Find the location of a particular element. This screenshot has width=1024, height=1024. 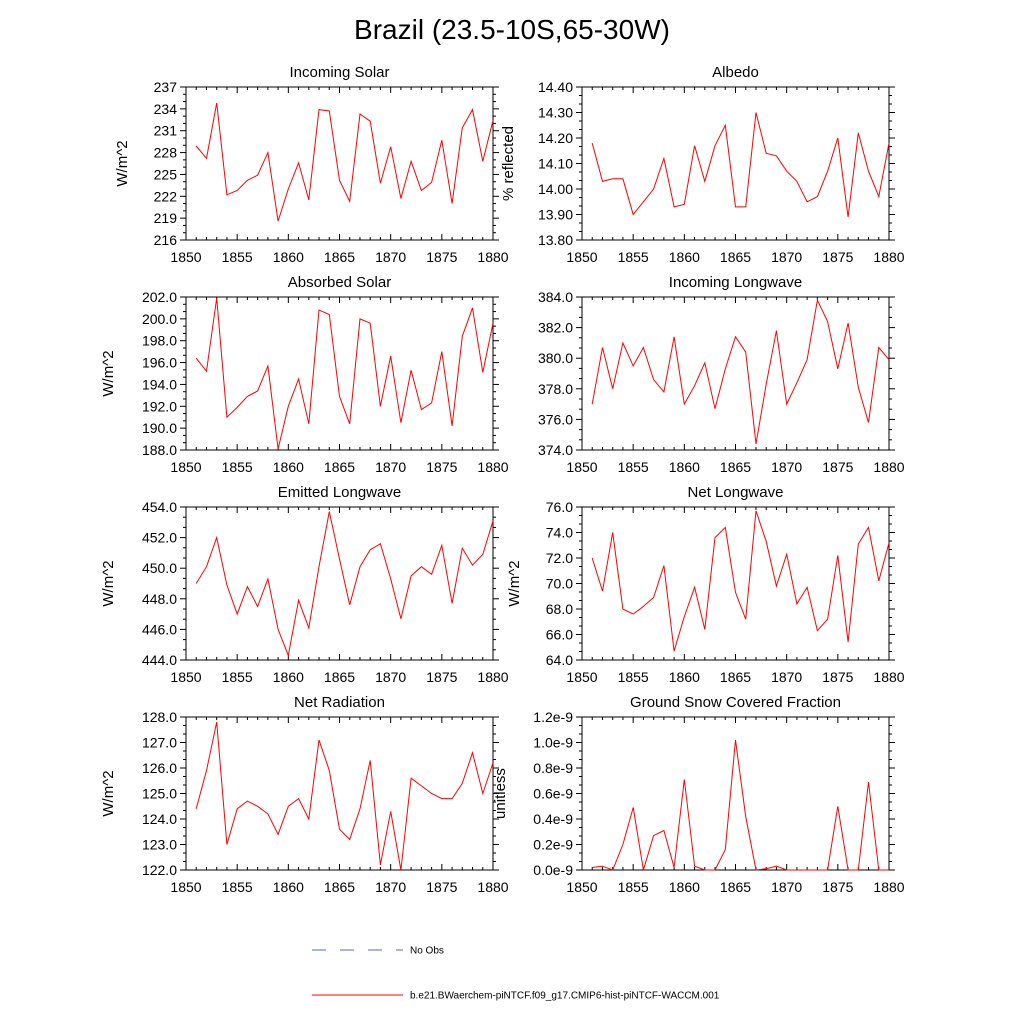

y-tick-label: 446.0 is located at coordinates (159, 629).